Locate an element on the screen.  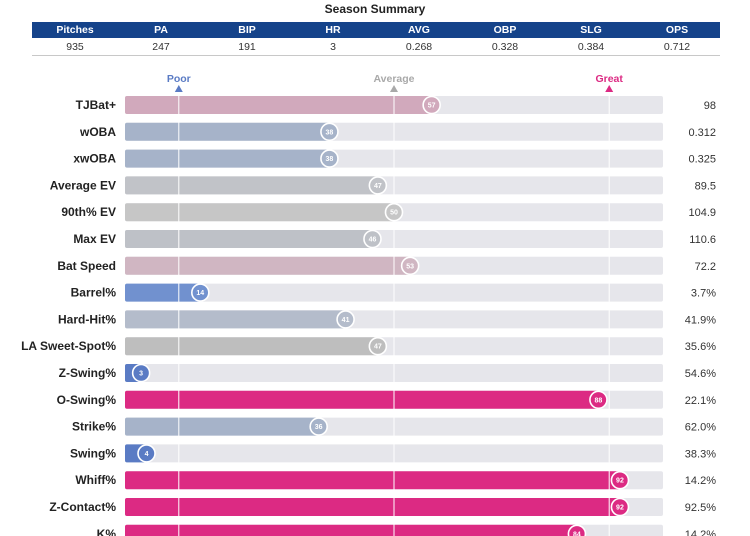
row-value: 110.6 is located at coordinates (702, 240).